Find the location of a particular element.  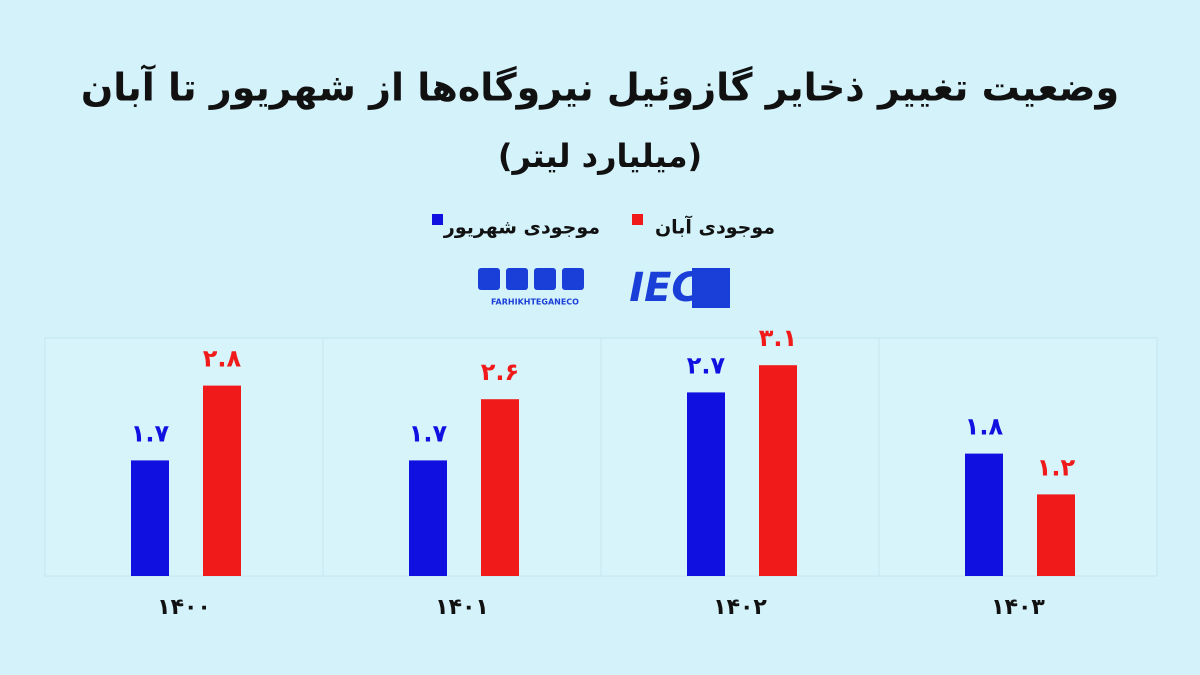

logo-box is located at coordinates (711, 288).